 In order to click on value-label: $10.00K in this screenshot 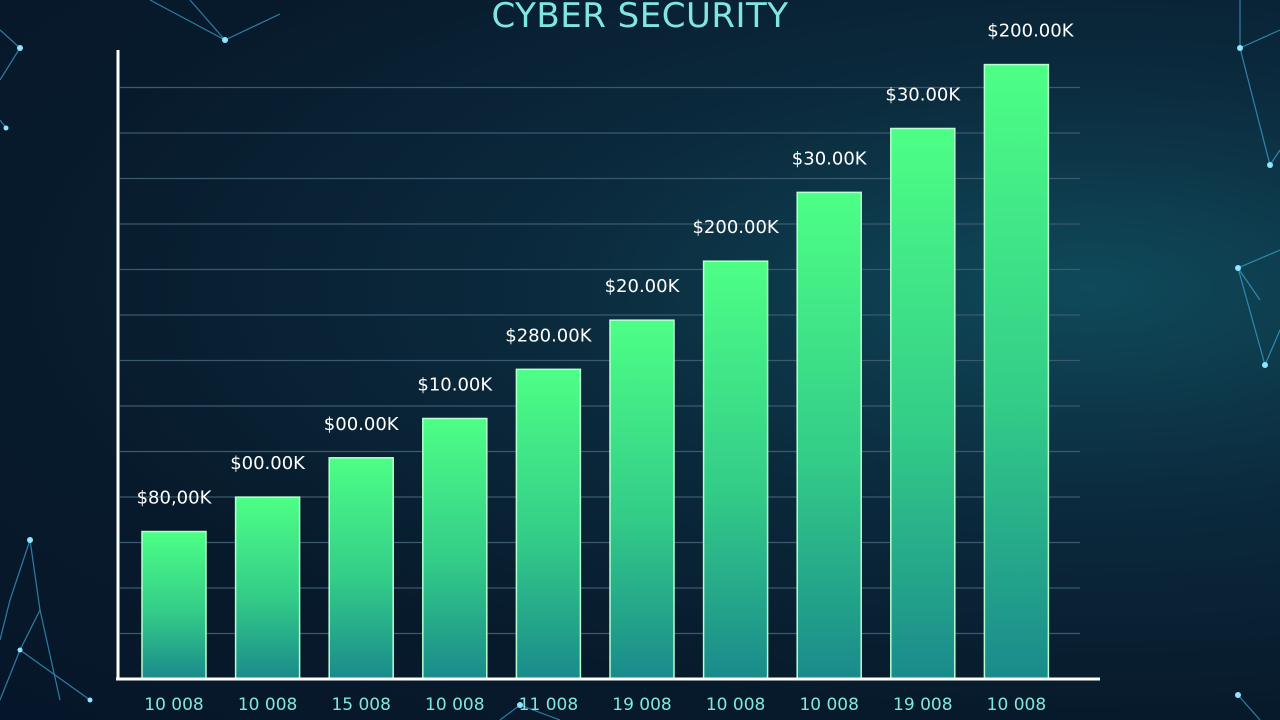, I will do `click(455, 384)`.